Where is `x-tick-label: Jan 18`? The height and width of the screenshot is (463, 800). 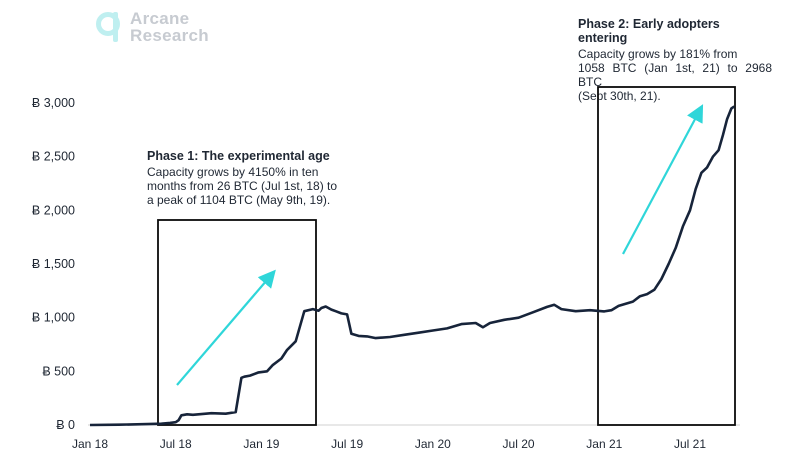 x-tick-label: Jan 18 is located at coordinates (90, 444).